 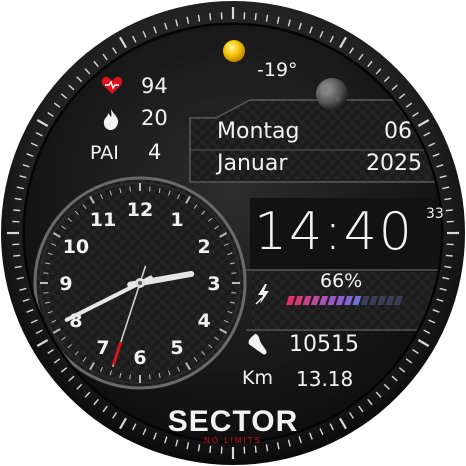 I want to click on sun-icon, so click(x=234, y=51).